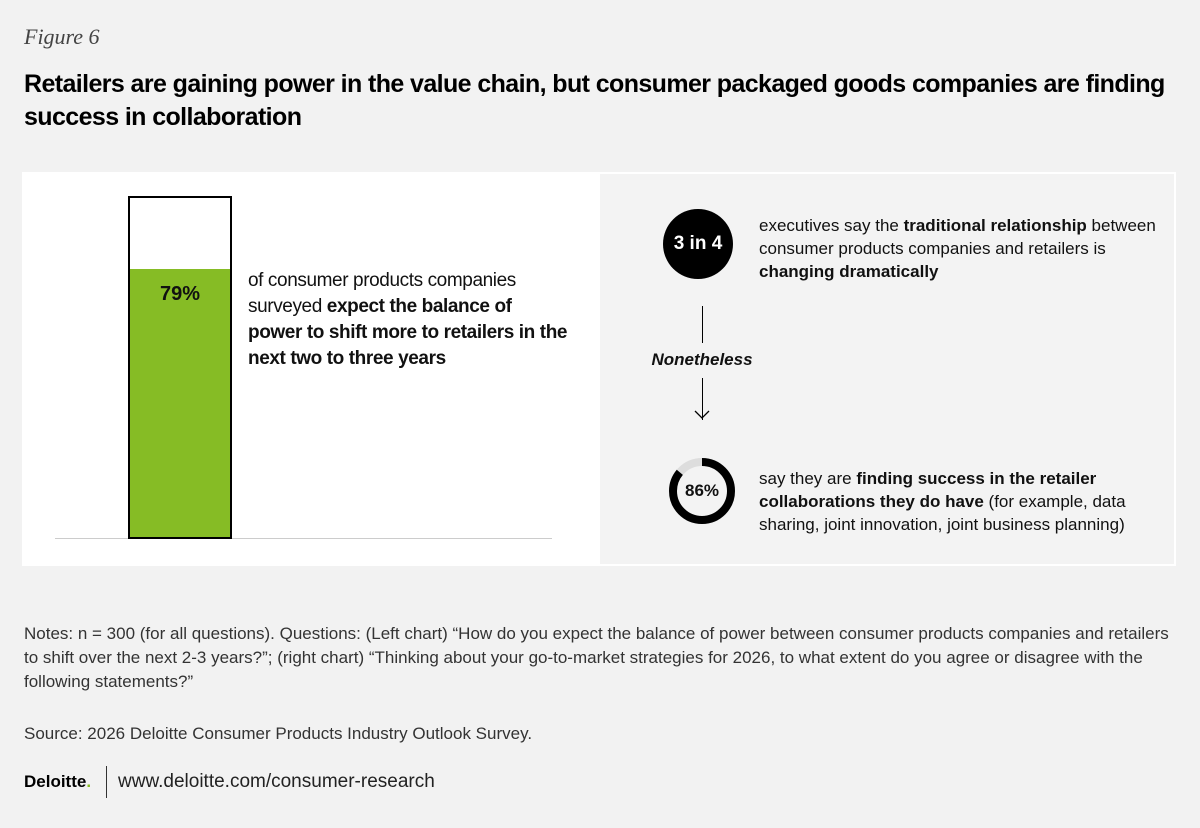 The width and height of the screenshot is (1200, 828). Describe the element at coordinates (698, 244) in the screenshot. I see `stat-circle: 3 in 4` at that location.